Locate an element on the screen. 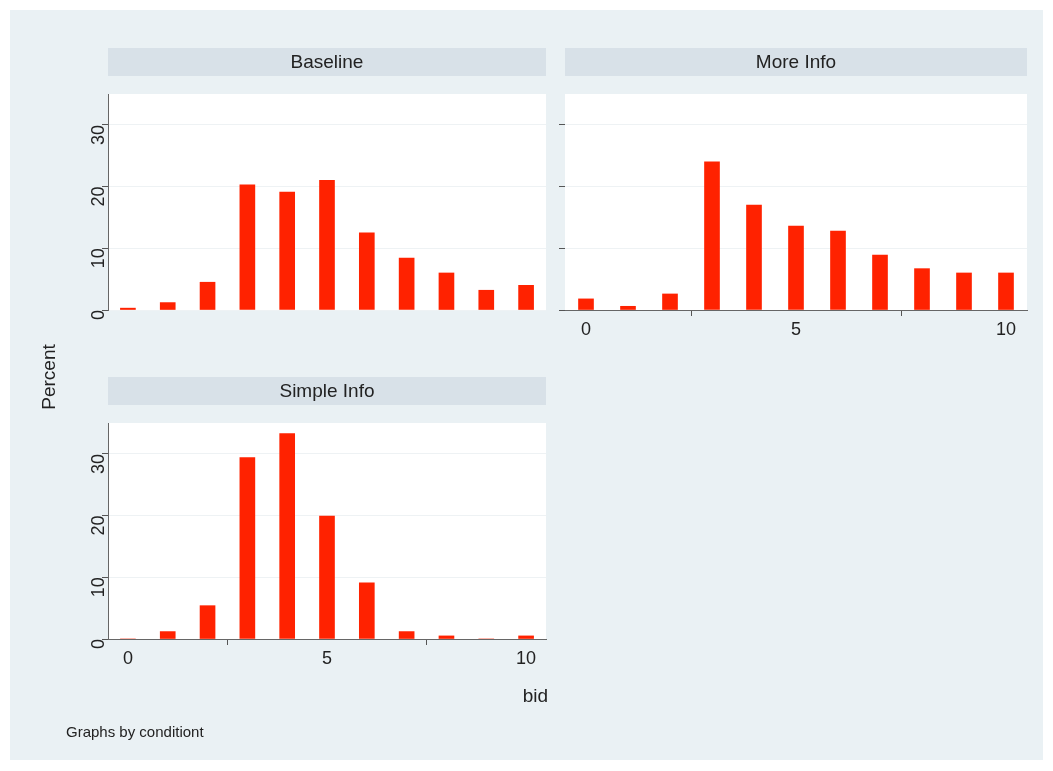 The height and width of the screenshot is (771, 1053). y-axis-title: Percent is located at coordinates (48, 377).